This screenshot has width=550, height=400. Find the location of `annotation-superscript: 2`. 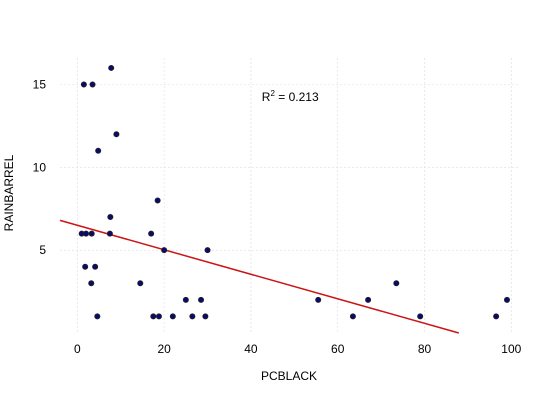

annotation-superscript: 2 is located at coordinates (272, 93).